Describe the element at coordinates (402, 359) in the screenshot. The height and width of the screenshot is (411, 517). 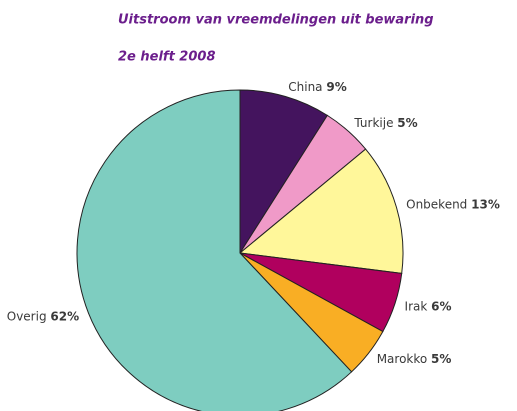
I see `slice-name: Marokko` at that location.